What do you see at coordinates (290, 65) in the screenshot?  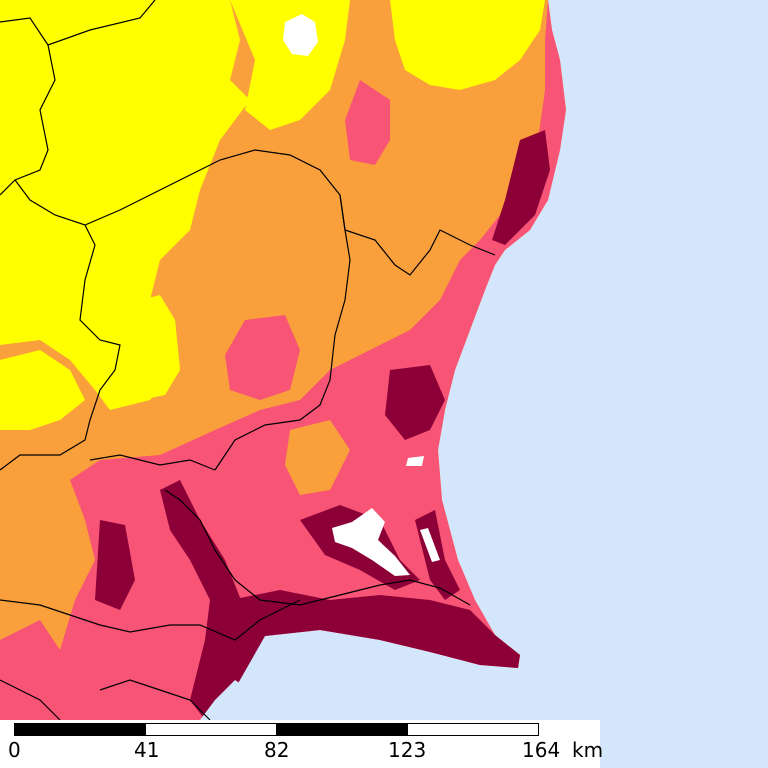 I see `land-yellow-north` at bounding box center [290, 65].